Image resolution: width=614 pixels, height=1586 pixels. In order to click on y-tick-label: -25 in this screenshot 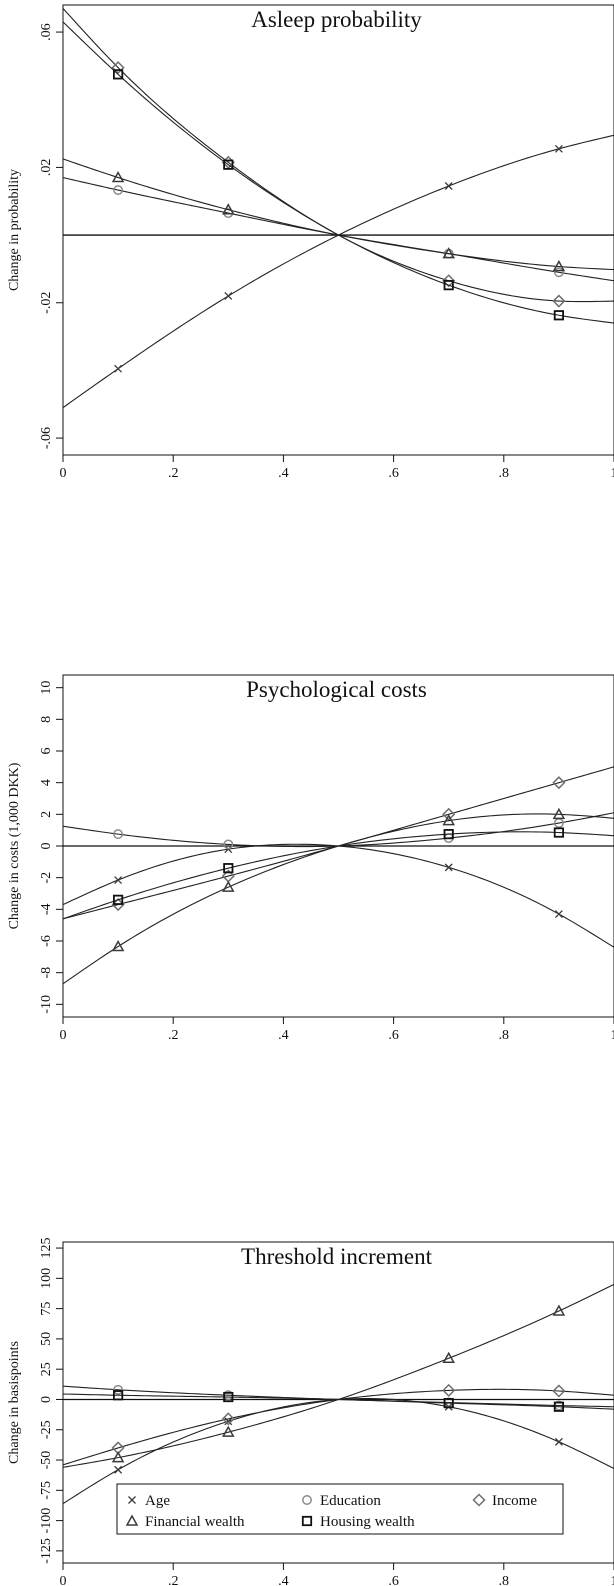, I will do `click(46, 1429)`.